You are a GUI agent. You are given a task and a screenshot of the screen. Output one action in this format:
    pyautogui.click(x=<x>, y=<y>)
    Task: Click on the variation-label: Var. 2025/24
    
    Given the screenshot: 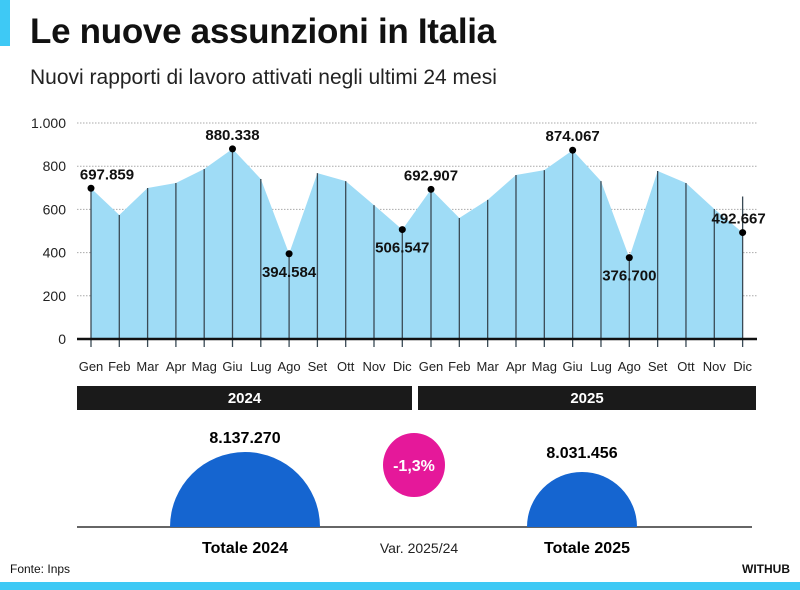 What is the action you would take?
    pyautogui.click(x=419, y=548)
    